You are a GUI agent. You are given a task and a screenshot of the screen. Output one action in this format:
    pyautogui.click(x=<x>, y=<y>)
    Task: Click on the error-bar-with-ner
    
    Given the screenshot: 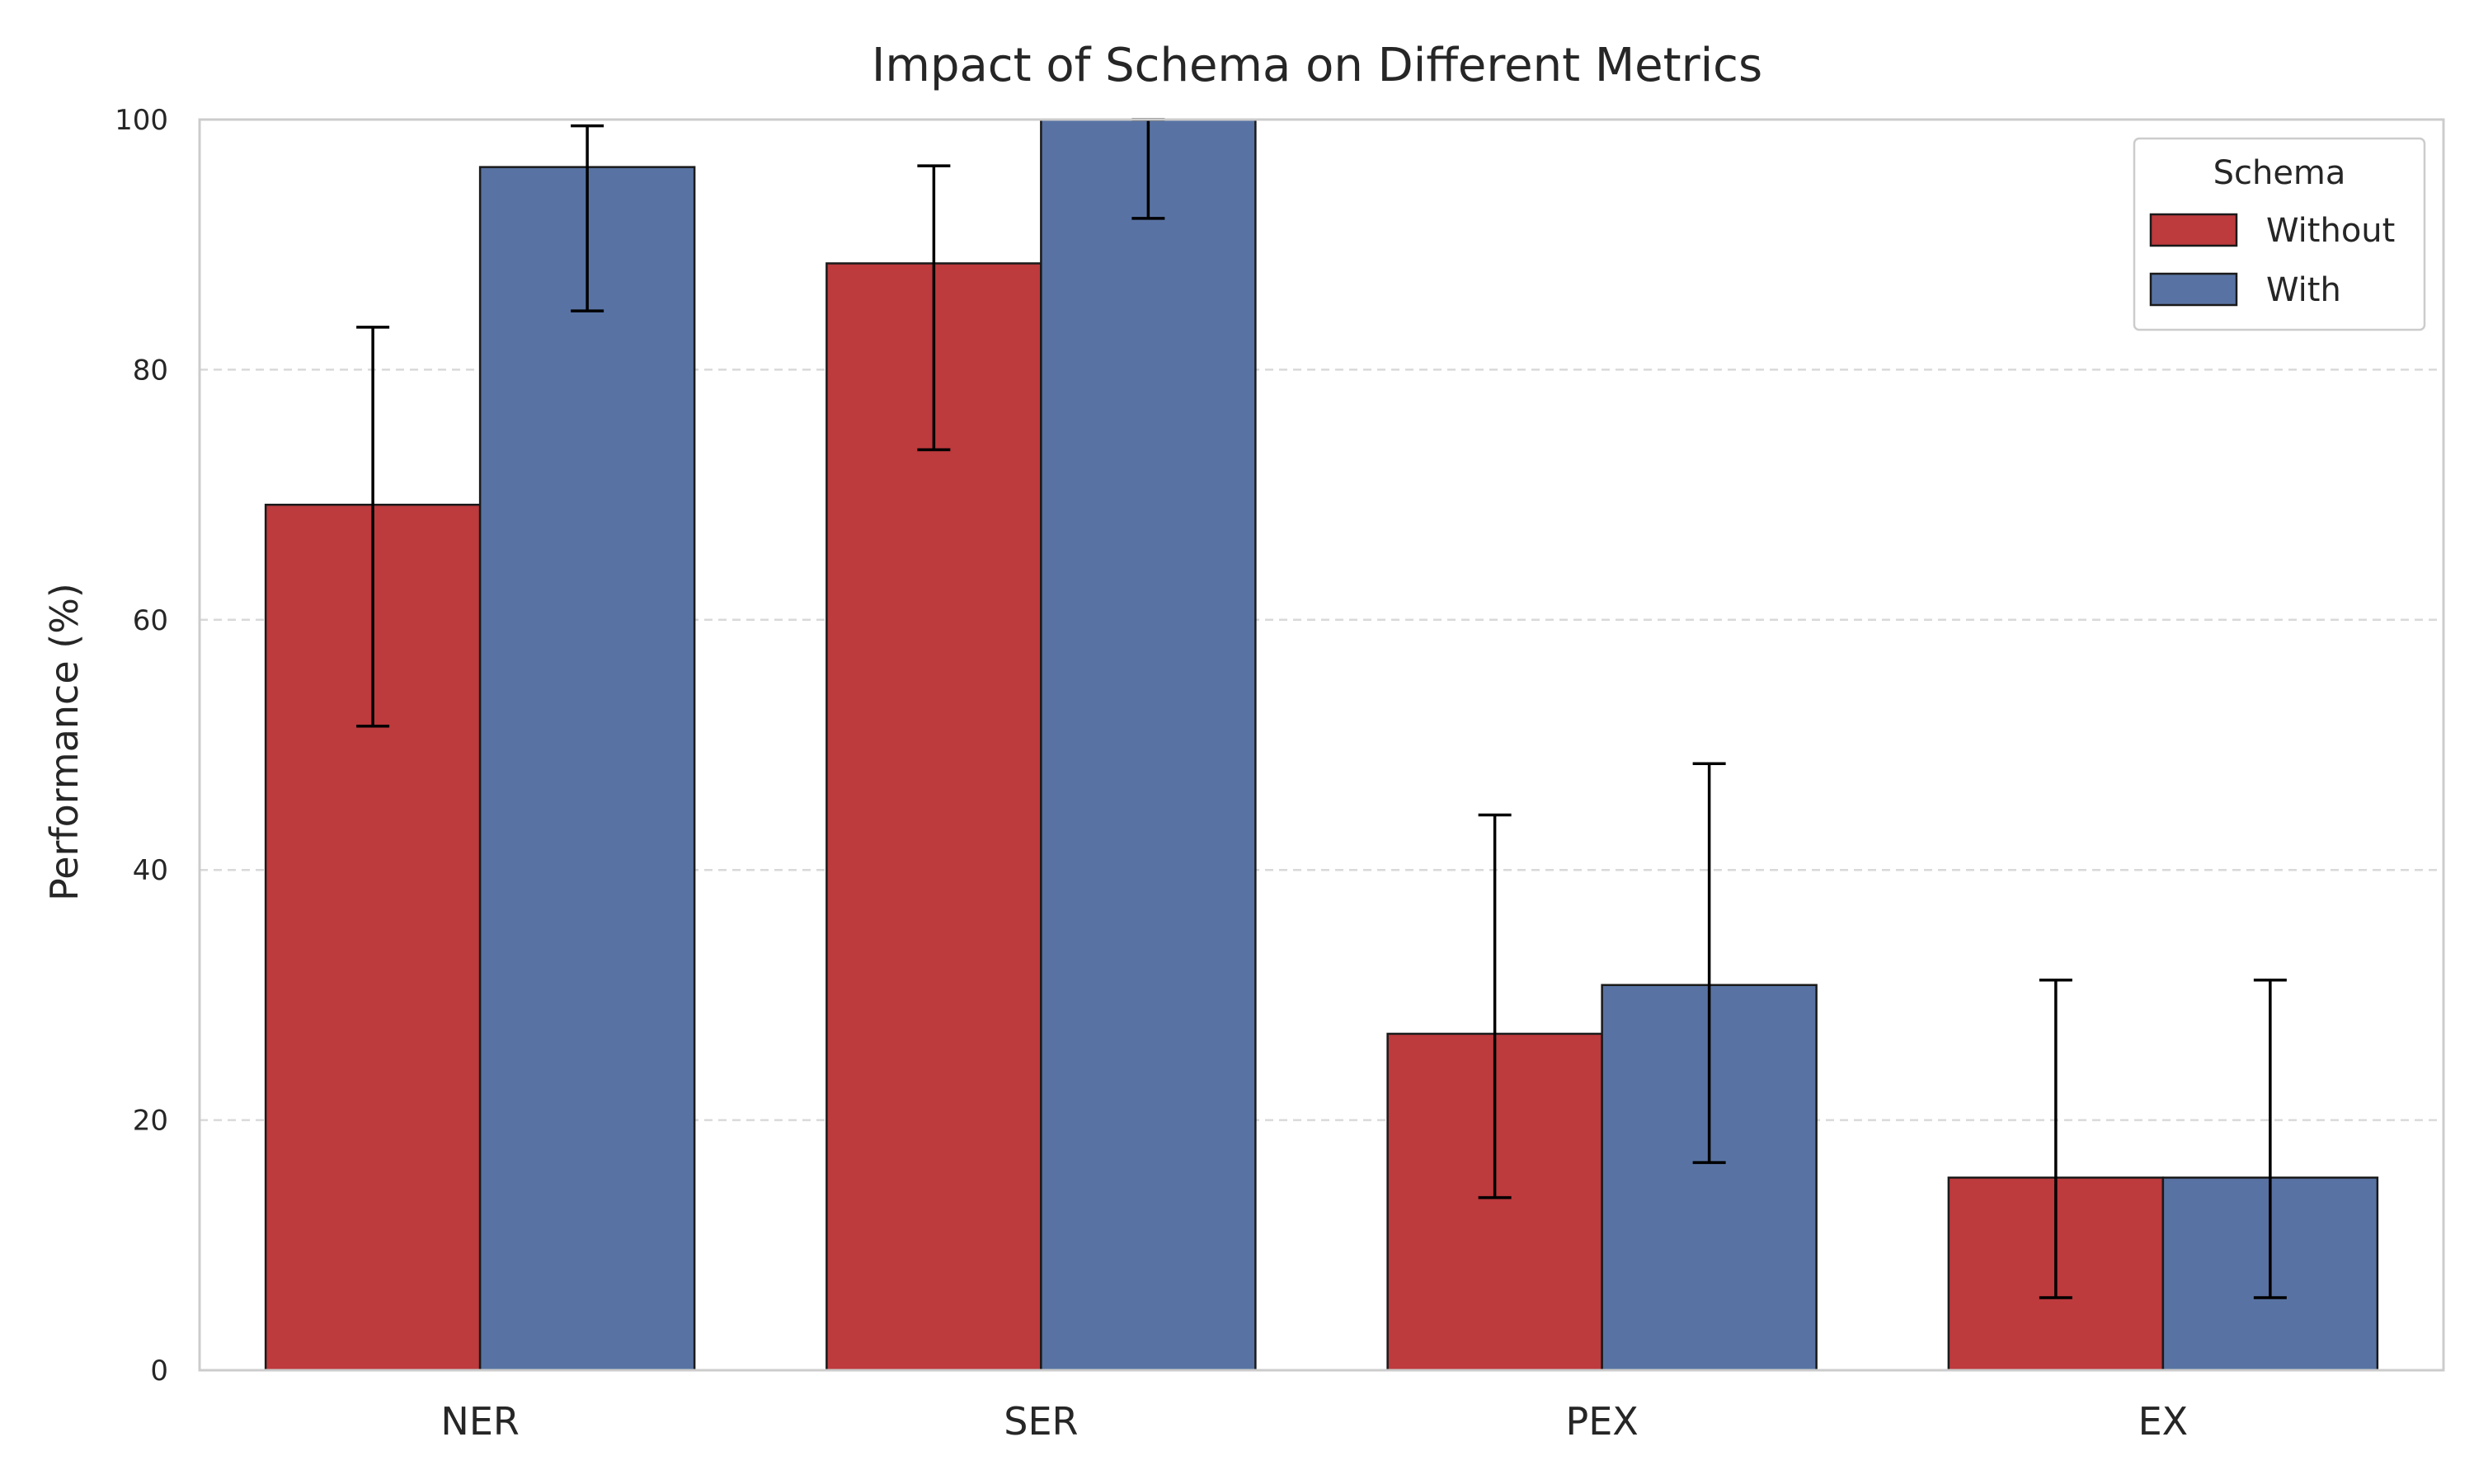 What is the action you would take?
    pyautogui.click(x=587, y=218)
    